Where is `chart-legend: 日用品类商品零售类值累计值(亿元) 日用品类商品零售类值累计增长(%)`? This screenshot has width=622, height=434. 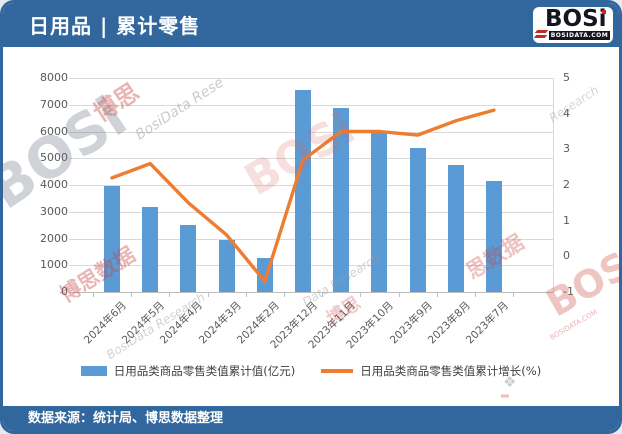 chart-legend: 日用品类商品零售类值累计值(亿元) 日用品类商品零售类值累计增长(%) is located at coordinates (311, 371).